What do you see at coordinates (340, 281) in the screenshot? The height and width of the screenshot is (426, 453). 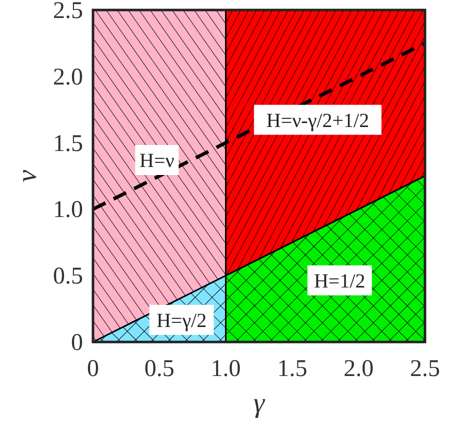 I see `series-label: H=1/2` at bounding box center [340, 281].